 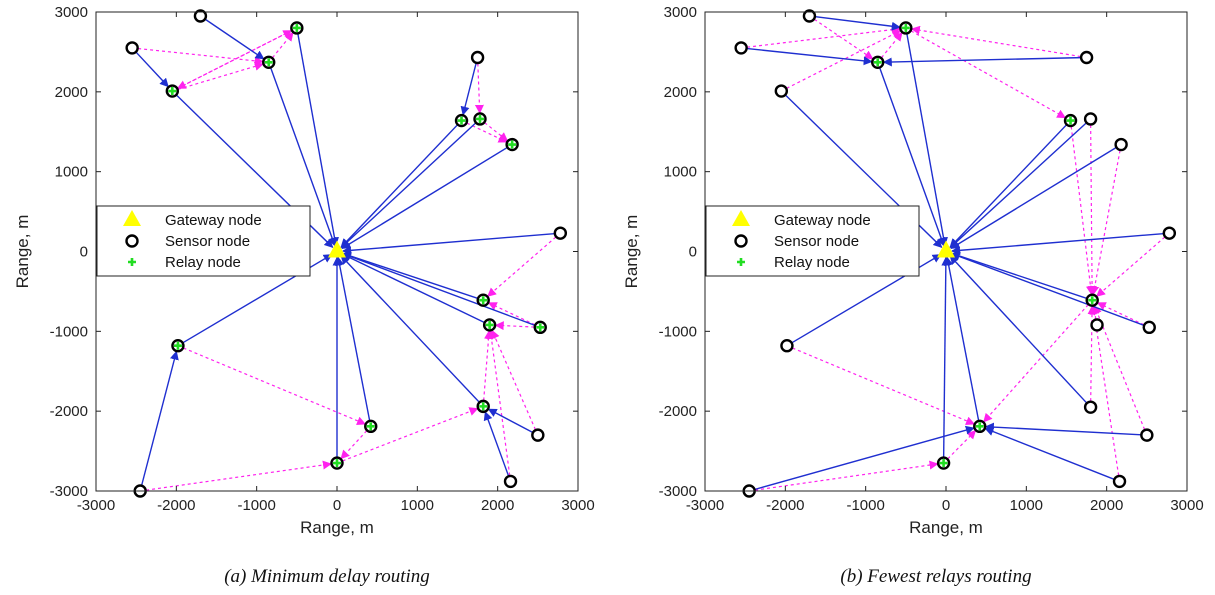 What do you see at coordinates (812, 262) in the screenshot?
I see `legend-label: Relay node` at bounding box center [812, 262].